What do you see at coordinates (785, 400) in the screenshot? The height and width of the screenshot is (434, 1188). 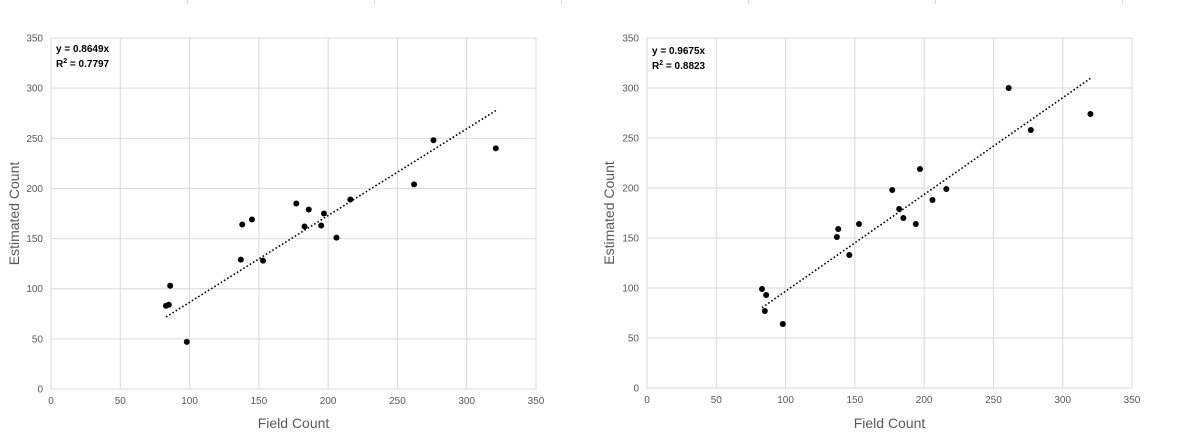 I see `chart-2-x-tick-label: 100` at bounding box center [785, 400].